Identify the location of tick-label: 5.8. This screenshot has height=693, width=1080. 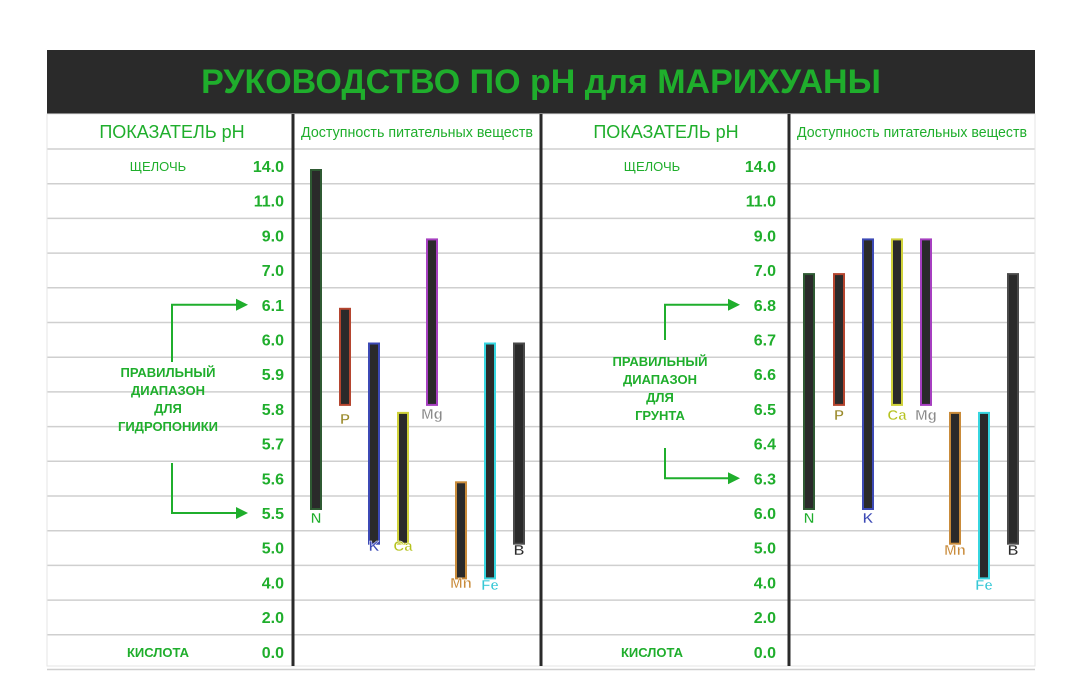
(273, 410).